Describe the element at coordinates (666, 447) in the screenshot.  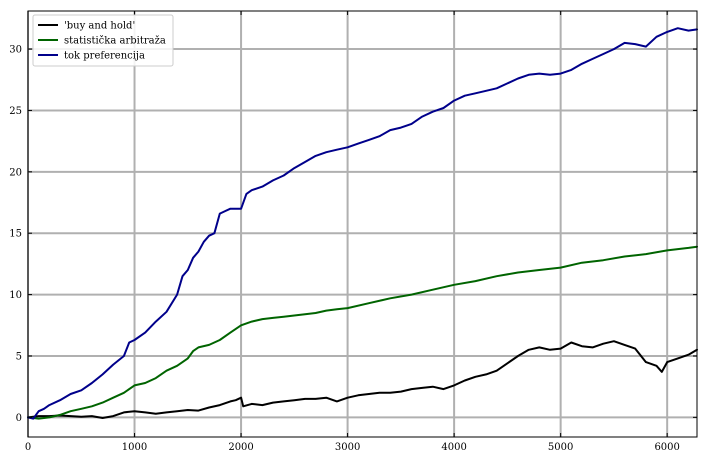
I see `x-tick-label: 6000` at that location.